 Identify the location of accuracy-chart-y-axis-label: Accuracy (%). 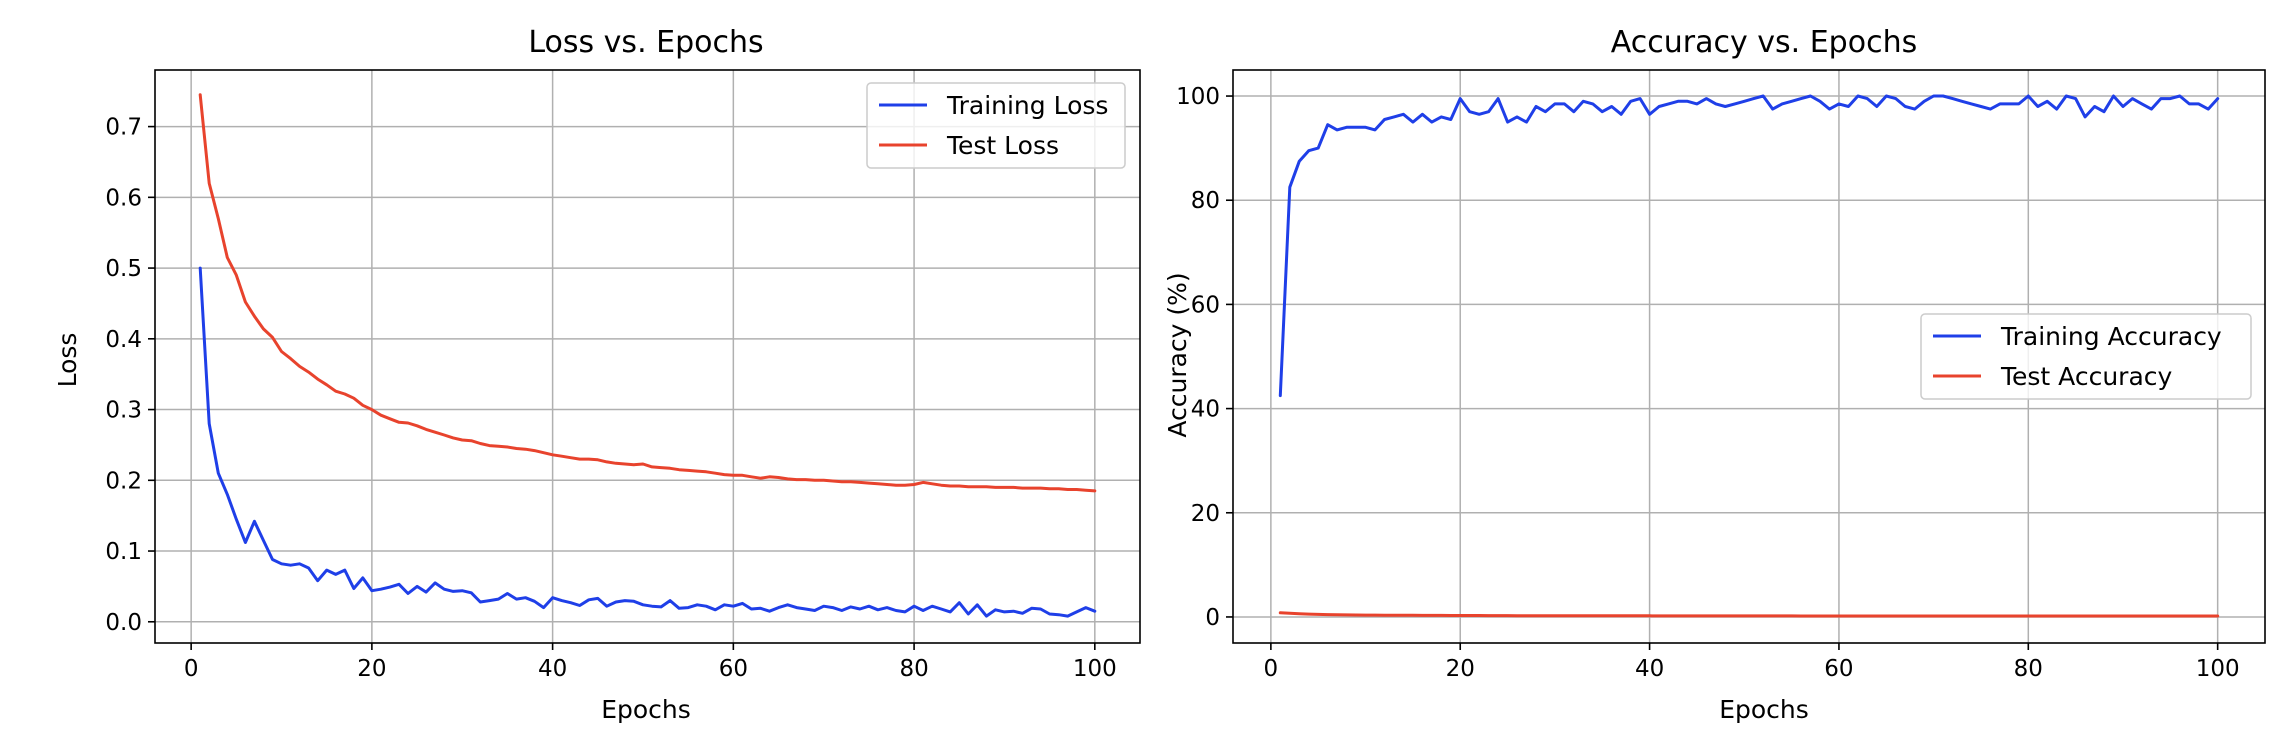
(1177, 354).